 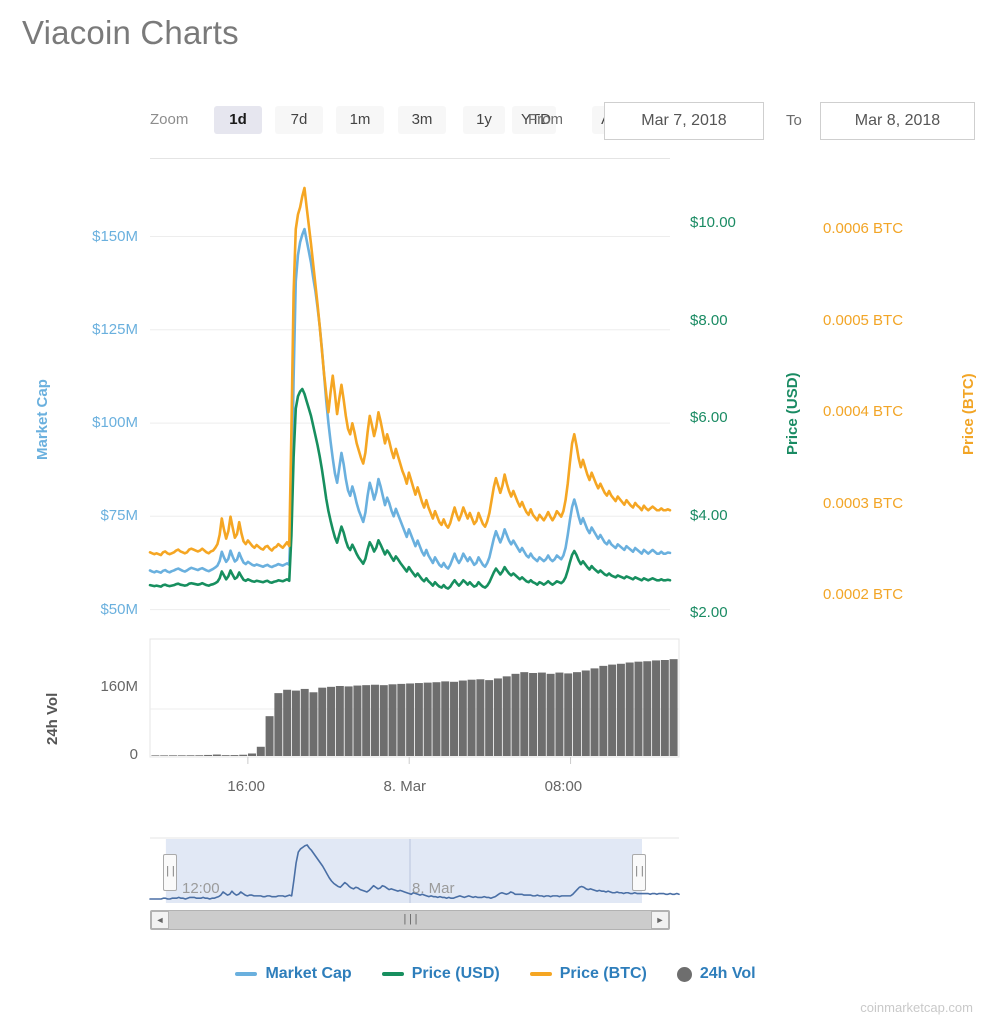 What do you see at coordinates (238, 120) in the screenshot?
I see `range-button-1d: 1d` at bounding box center [238, 120].